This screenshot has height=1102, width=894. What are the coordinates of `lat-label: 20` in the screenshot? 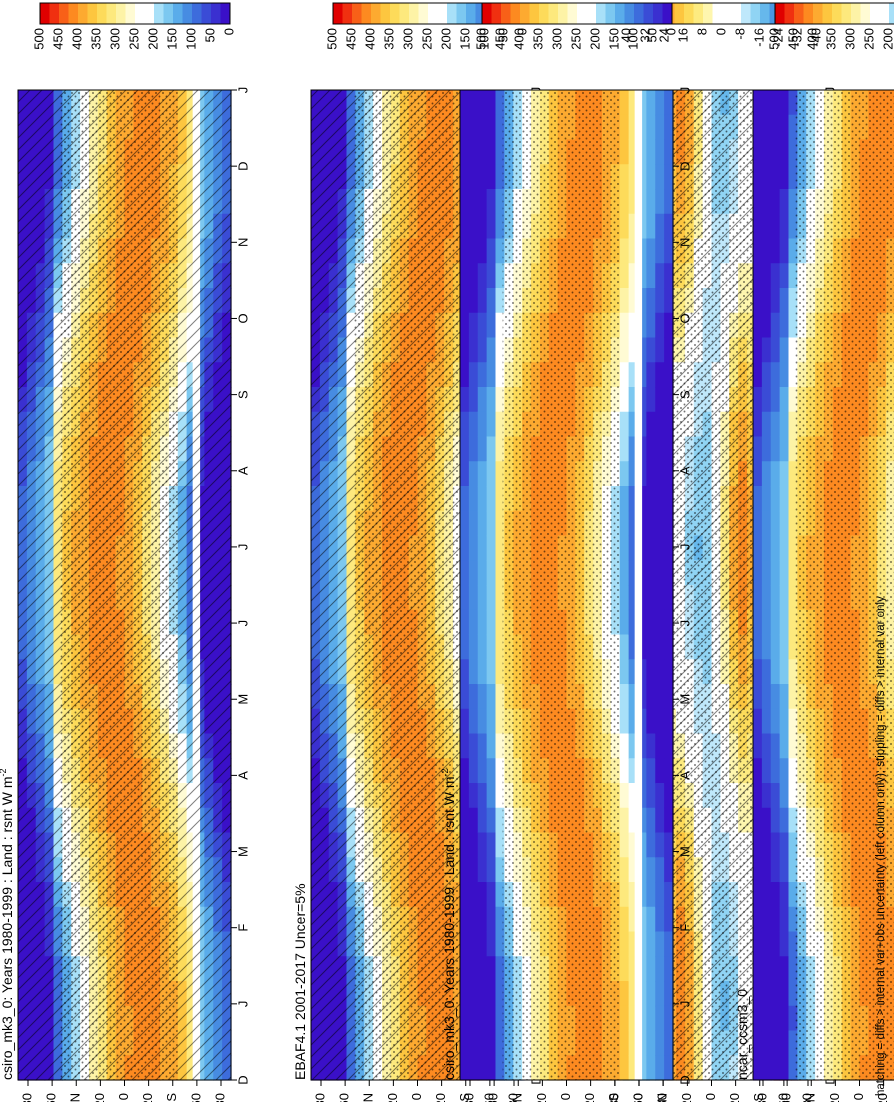 It's located at (589, 1097).